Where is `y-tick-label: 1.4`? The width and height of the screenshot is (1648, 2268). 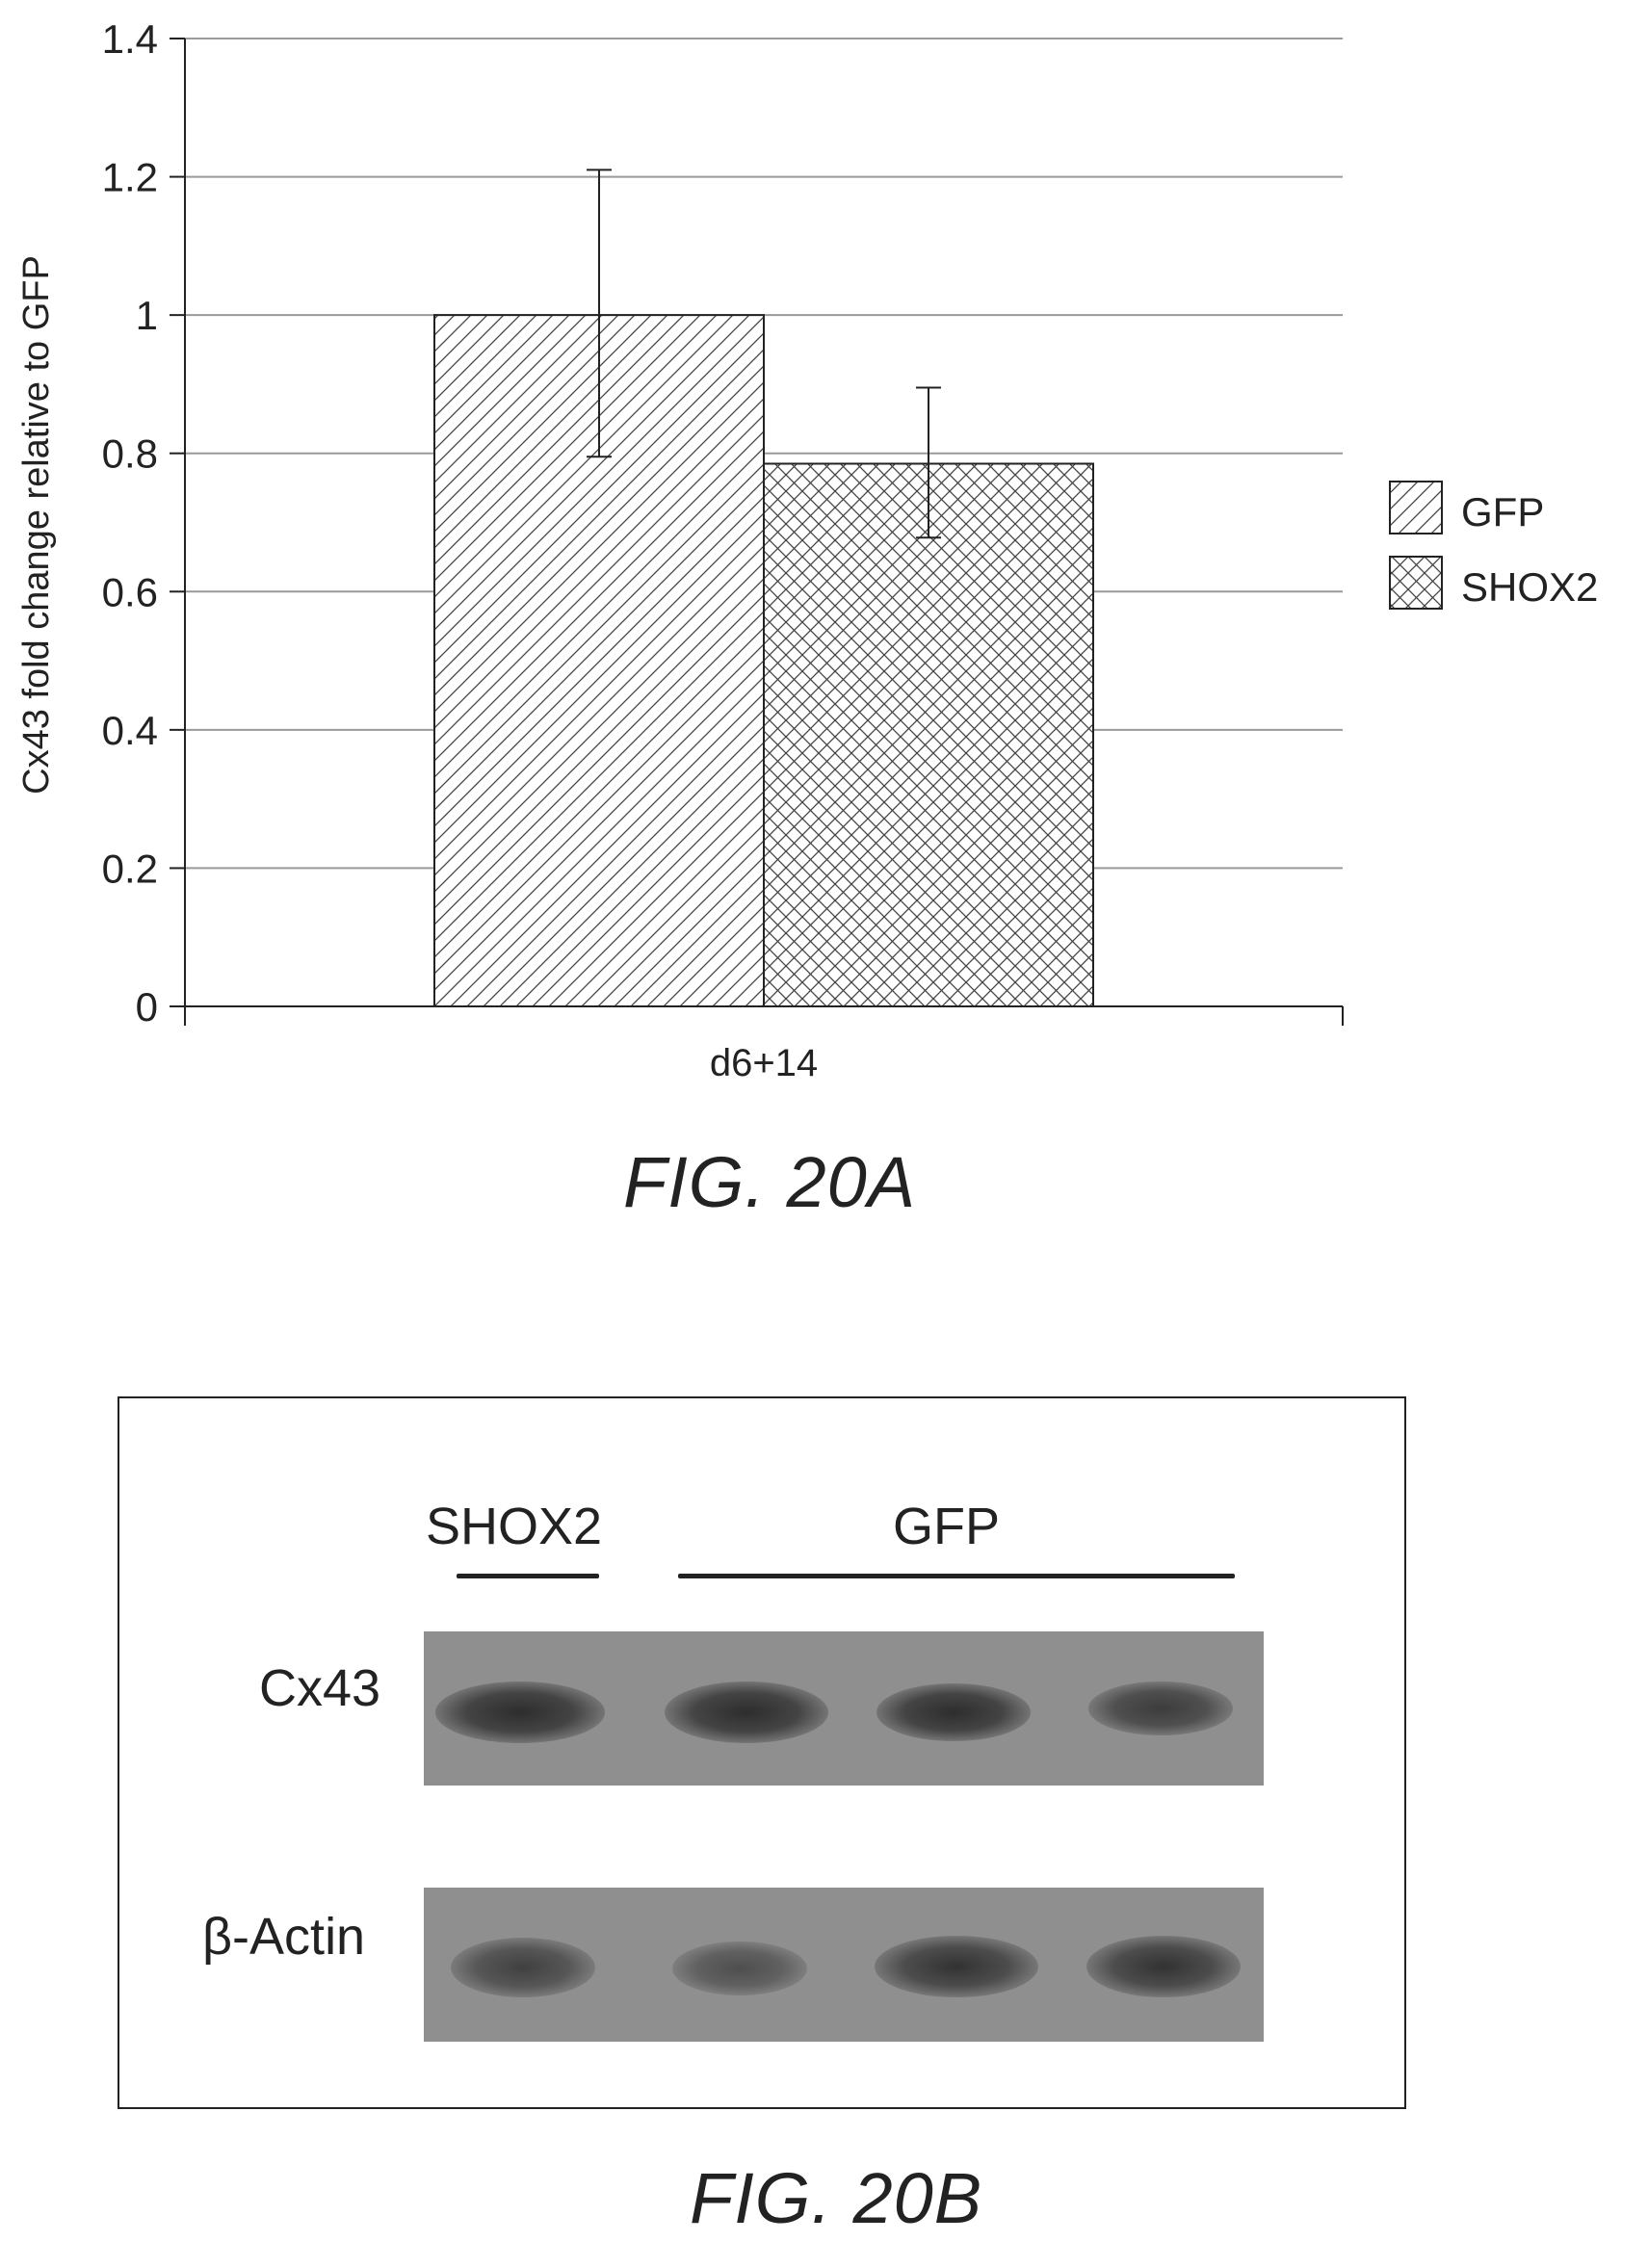 y-tick-label: 1.4 is located at coordinates (130, 39).